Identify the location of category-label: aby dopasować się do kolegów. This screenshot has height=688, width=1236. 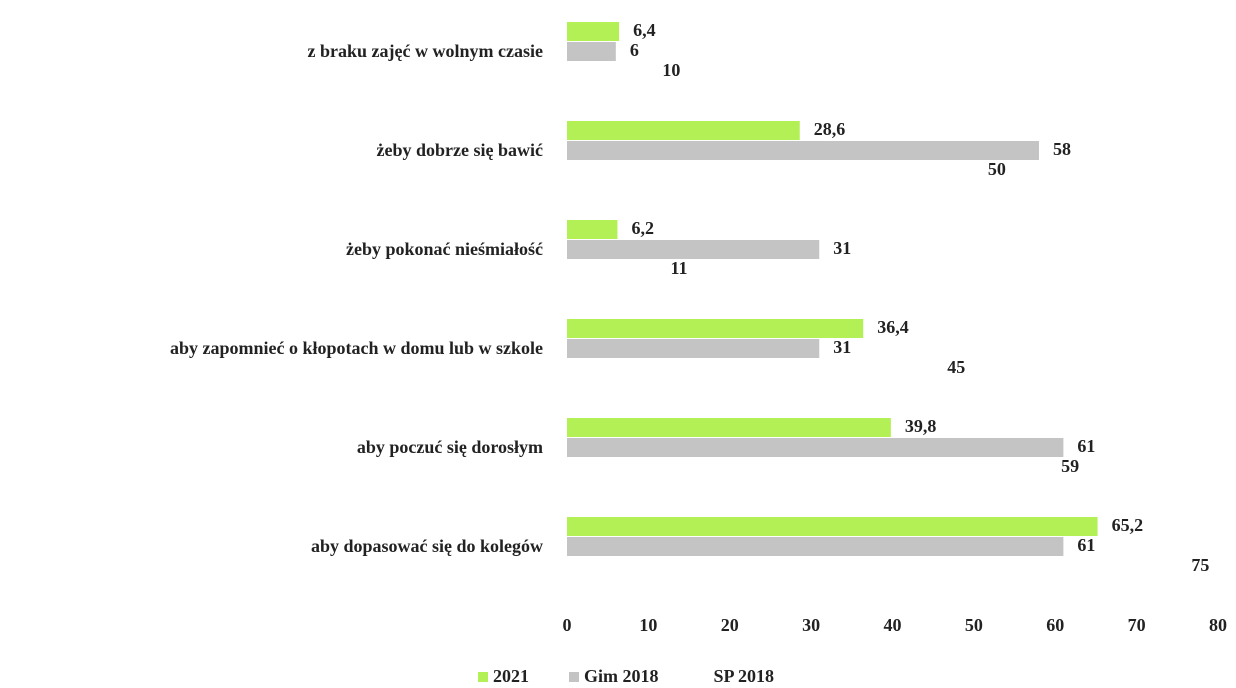
(427, 546).